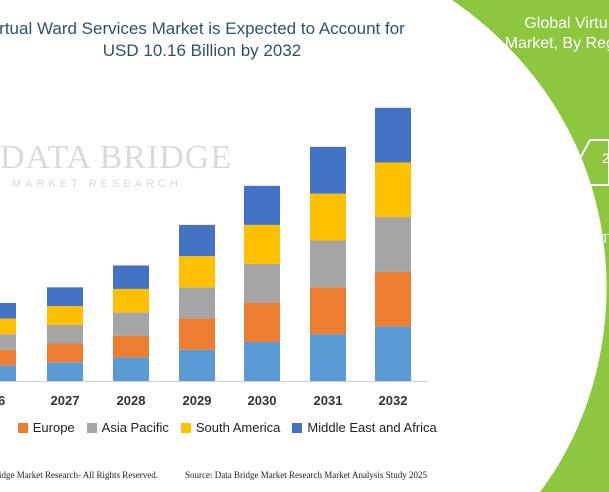 This screenshot has height=492, width=609. What do you see at coordinates (393, 400) in the screenshot?
I see `x-tick-label: 2032` at bounding box center [393, 400].